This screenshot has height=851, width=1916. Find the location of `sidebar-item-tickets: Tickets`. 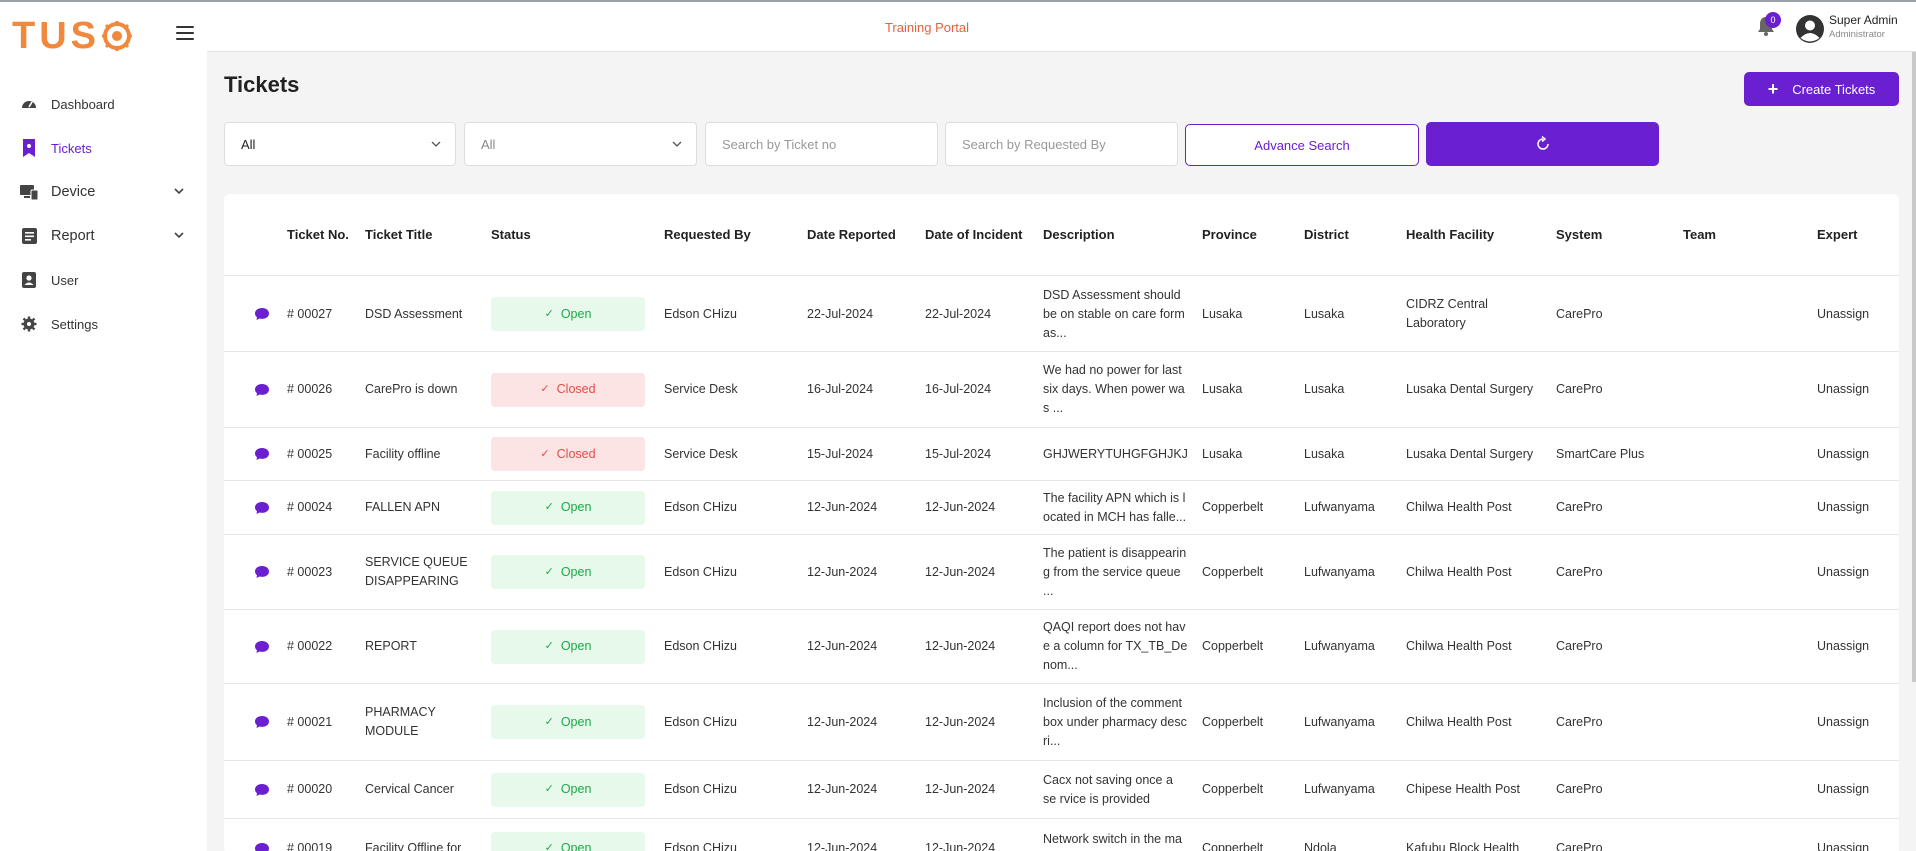

sidebar-item-tickets: Tickets is located at coordinates (103, 148).